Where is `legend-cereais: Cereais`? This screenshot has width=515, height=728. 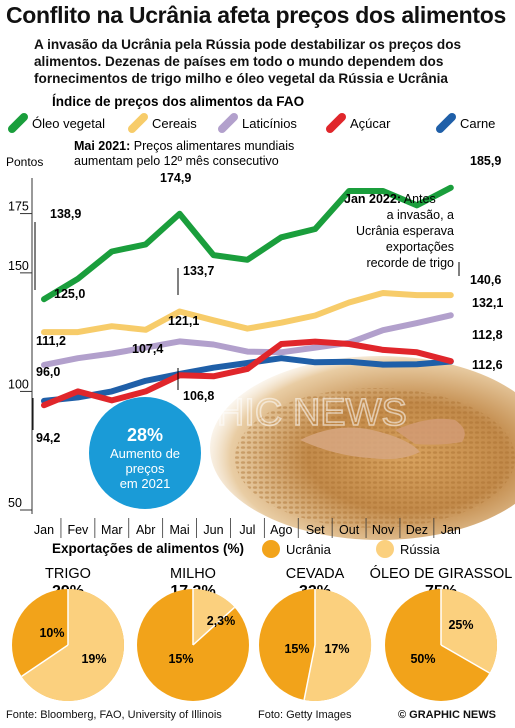
legend-cereais: Cereais is located at coordinates (162, 123).